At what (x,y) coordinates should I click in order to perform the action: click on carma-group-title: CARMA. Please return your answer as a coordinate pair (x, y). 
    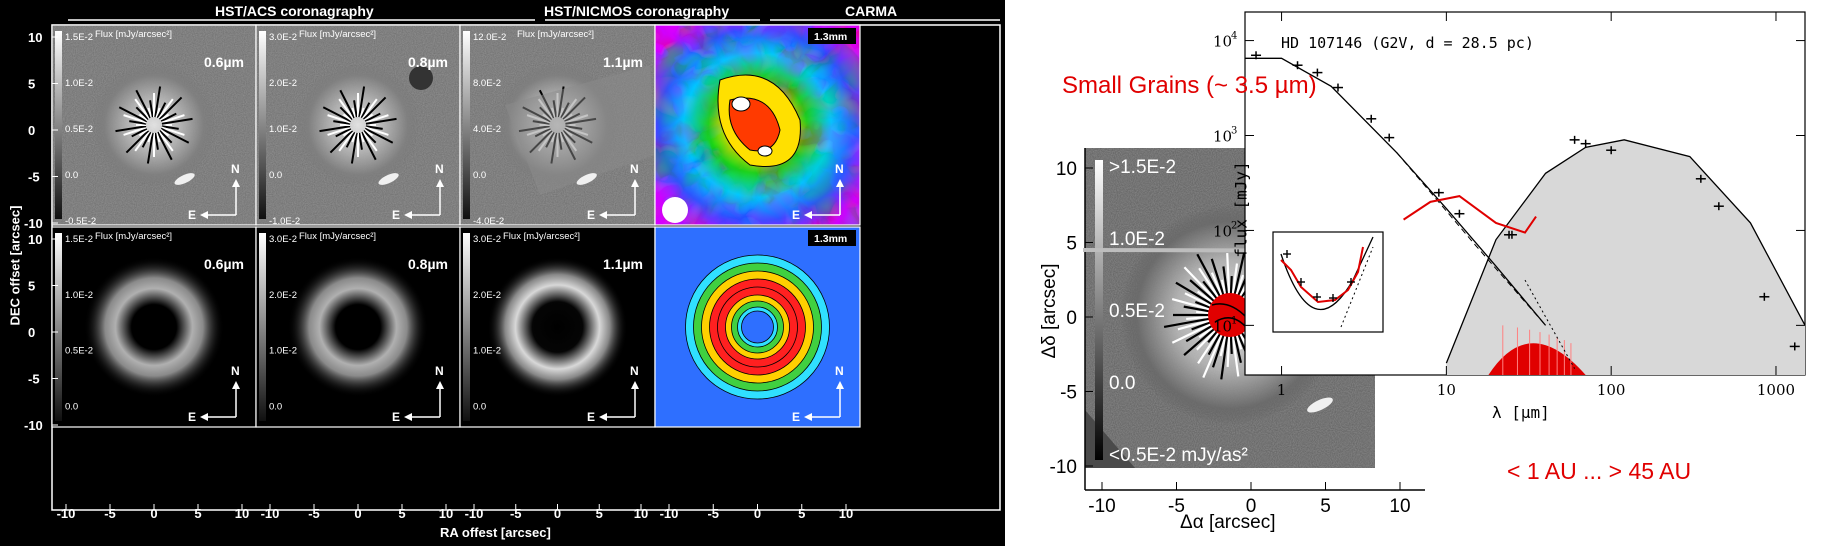
    Looking at the image, I should click on (871, 11).